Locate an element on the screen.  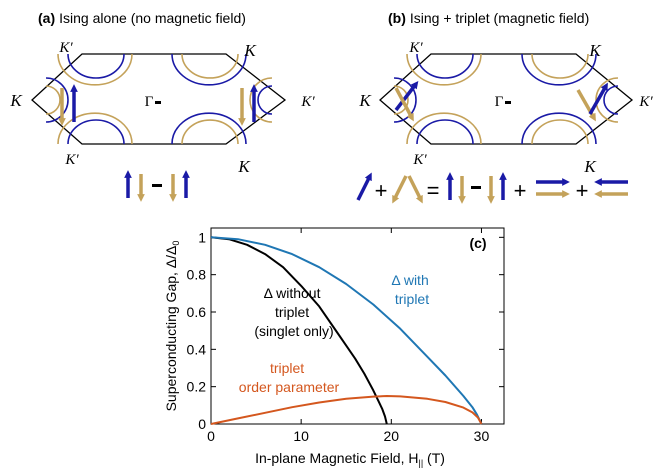
panel-b-title-text: Ising + triplet (magnetic field) is located at coordinates (499, 18).